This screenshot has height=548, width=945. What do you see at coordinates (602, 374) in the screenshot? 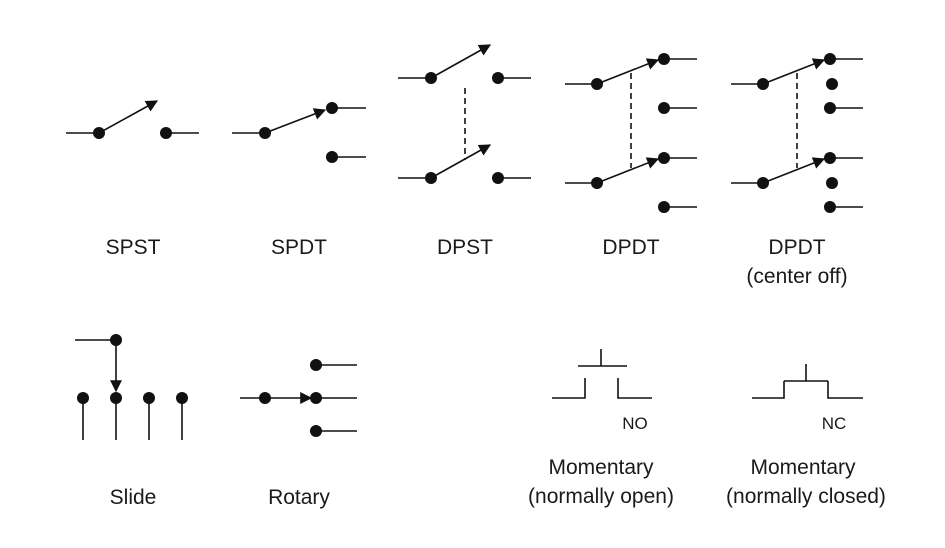
I see `momentary-no-symbol` at bounding box center [602, 374].